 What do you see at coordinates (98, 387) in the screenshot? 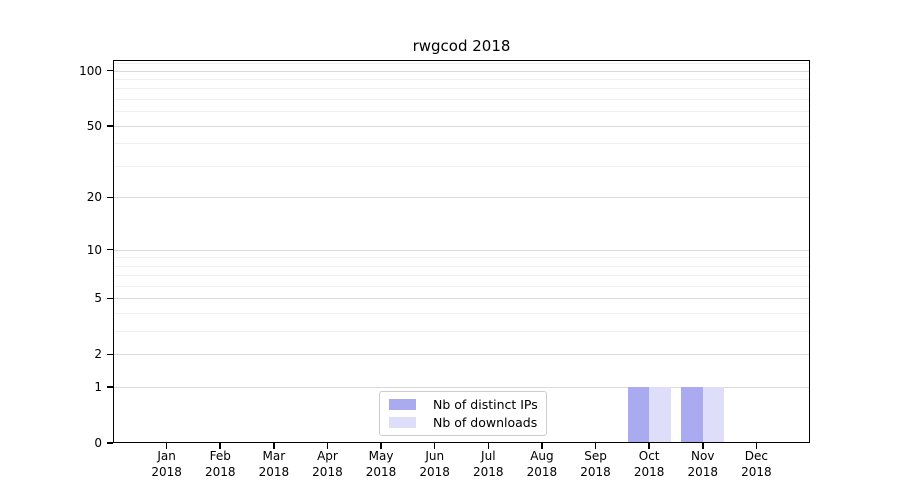
I see `y-axis-tick-label: 1` at bounding box center [98, 387].